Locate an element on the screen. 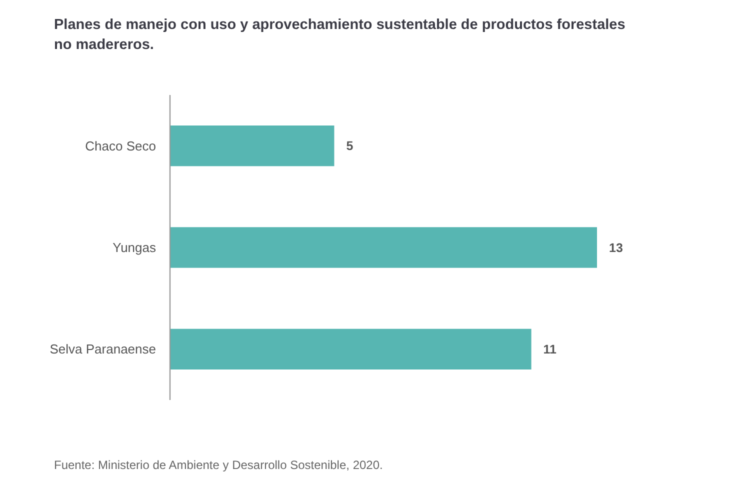  data-label: 11 is located at coordinates (550, 349).